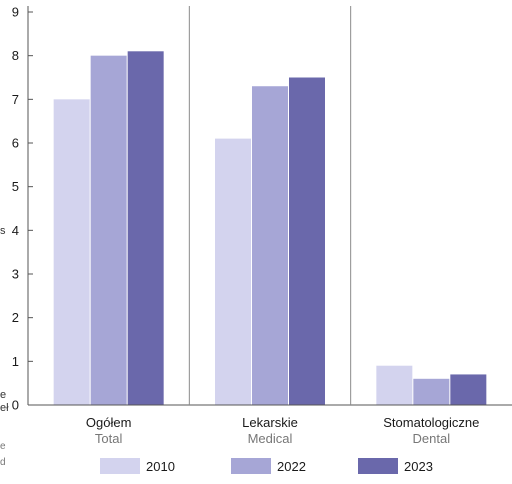 This screenshot has height=484, width=512. I want to click on category-label: Stomatologiczne, so click(431, 422).